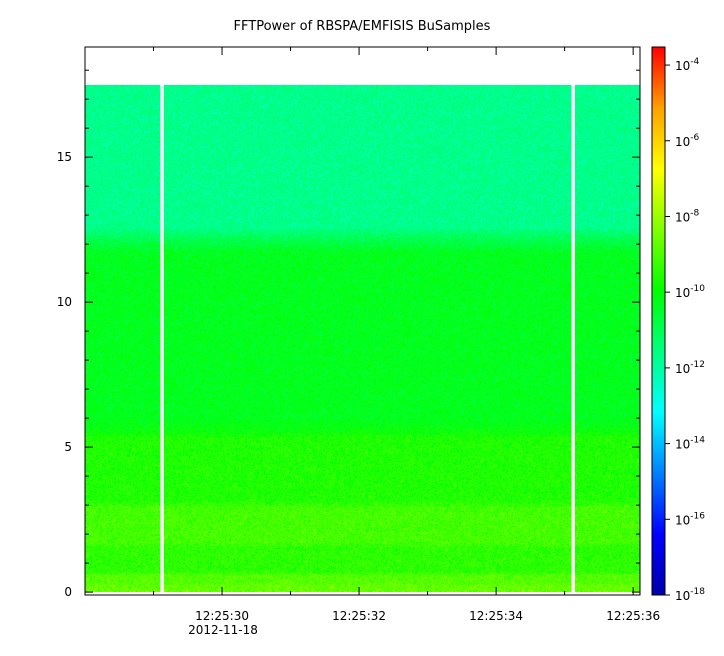  What do you see at coordinates (658, 321) in the screenshot?
I see `colorbar-gradient` at bounding box center [658, 321].